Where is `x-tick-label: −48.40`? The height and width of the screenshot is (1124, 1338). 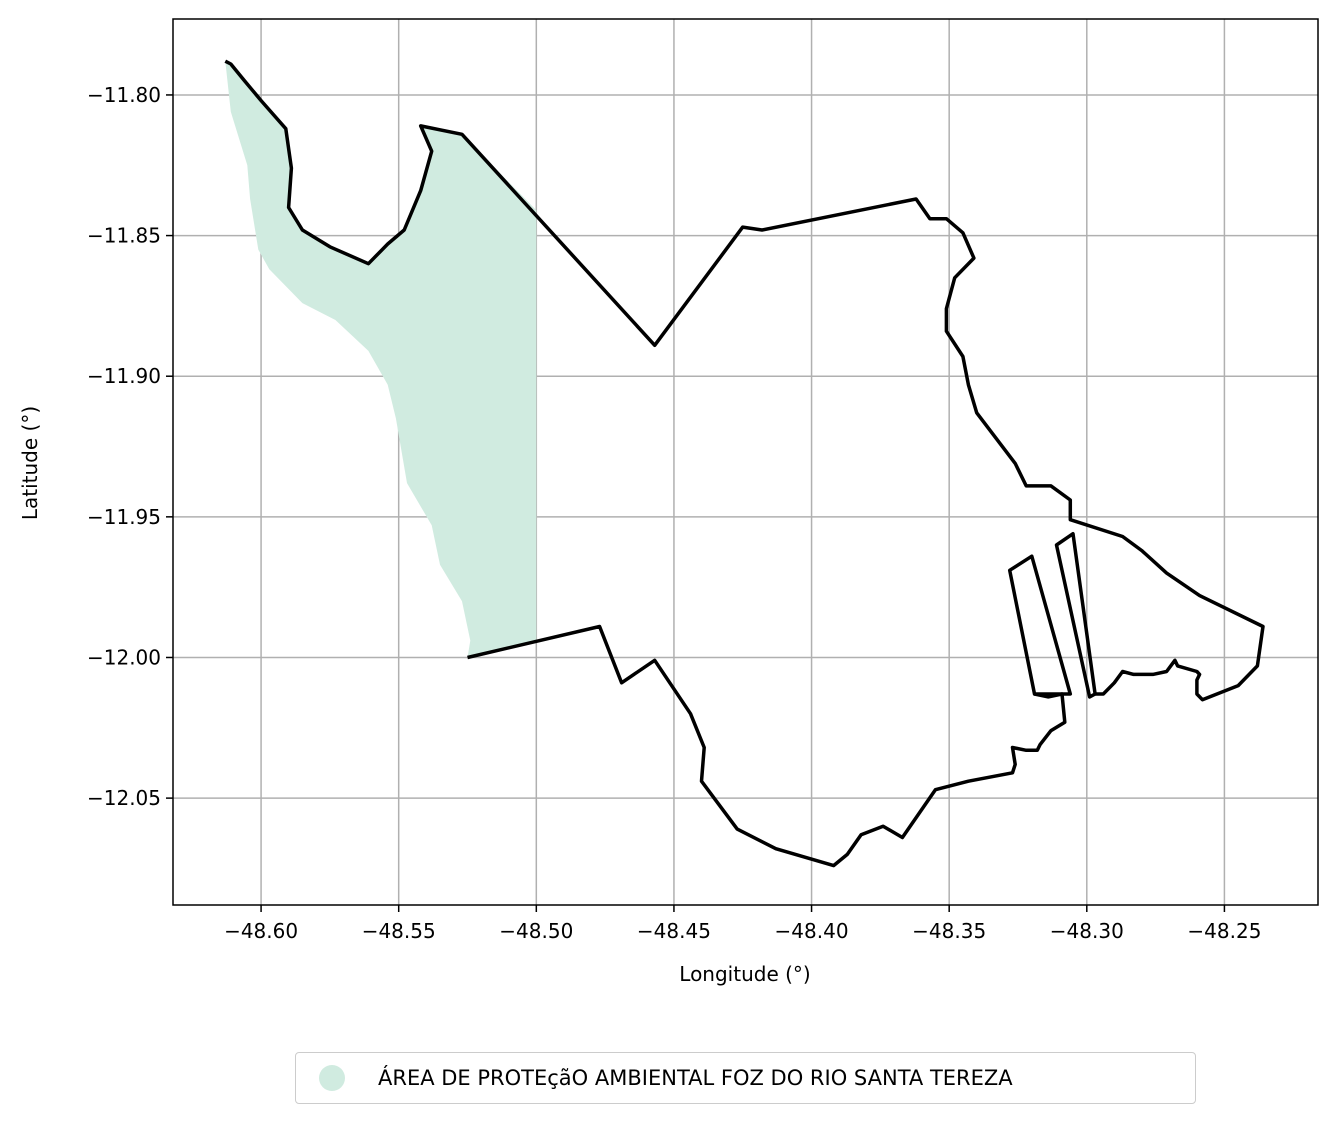
x-tick-label: −48.40 is located at coordinates (812, 931).